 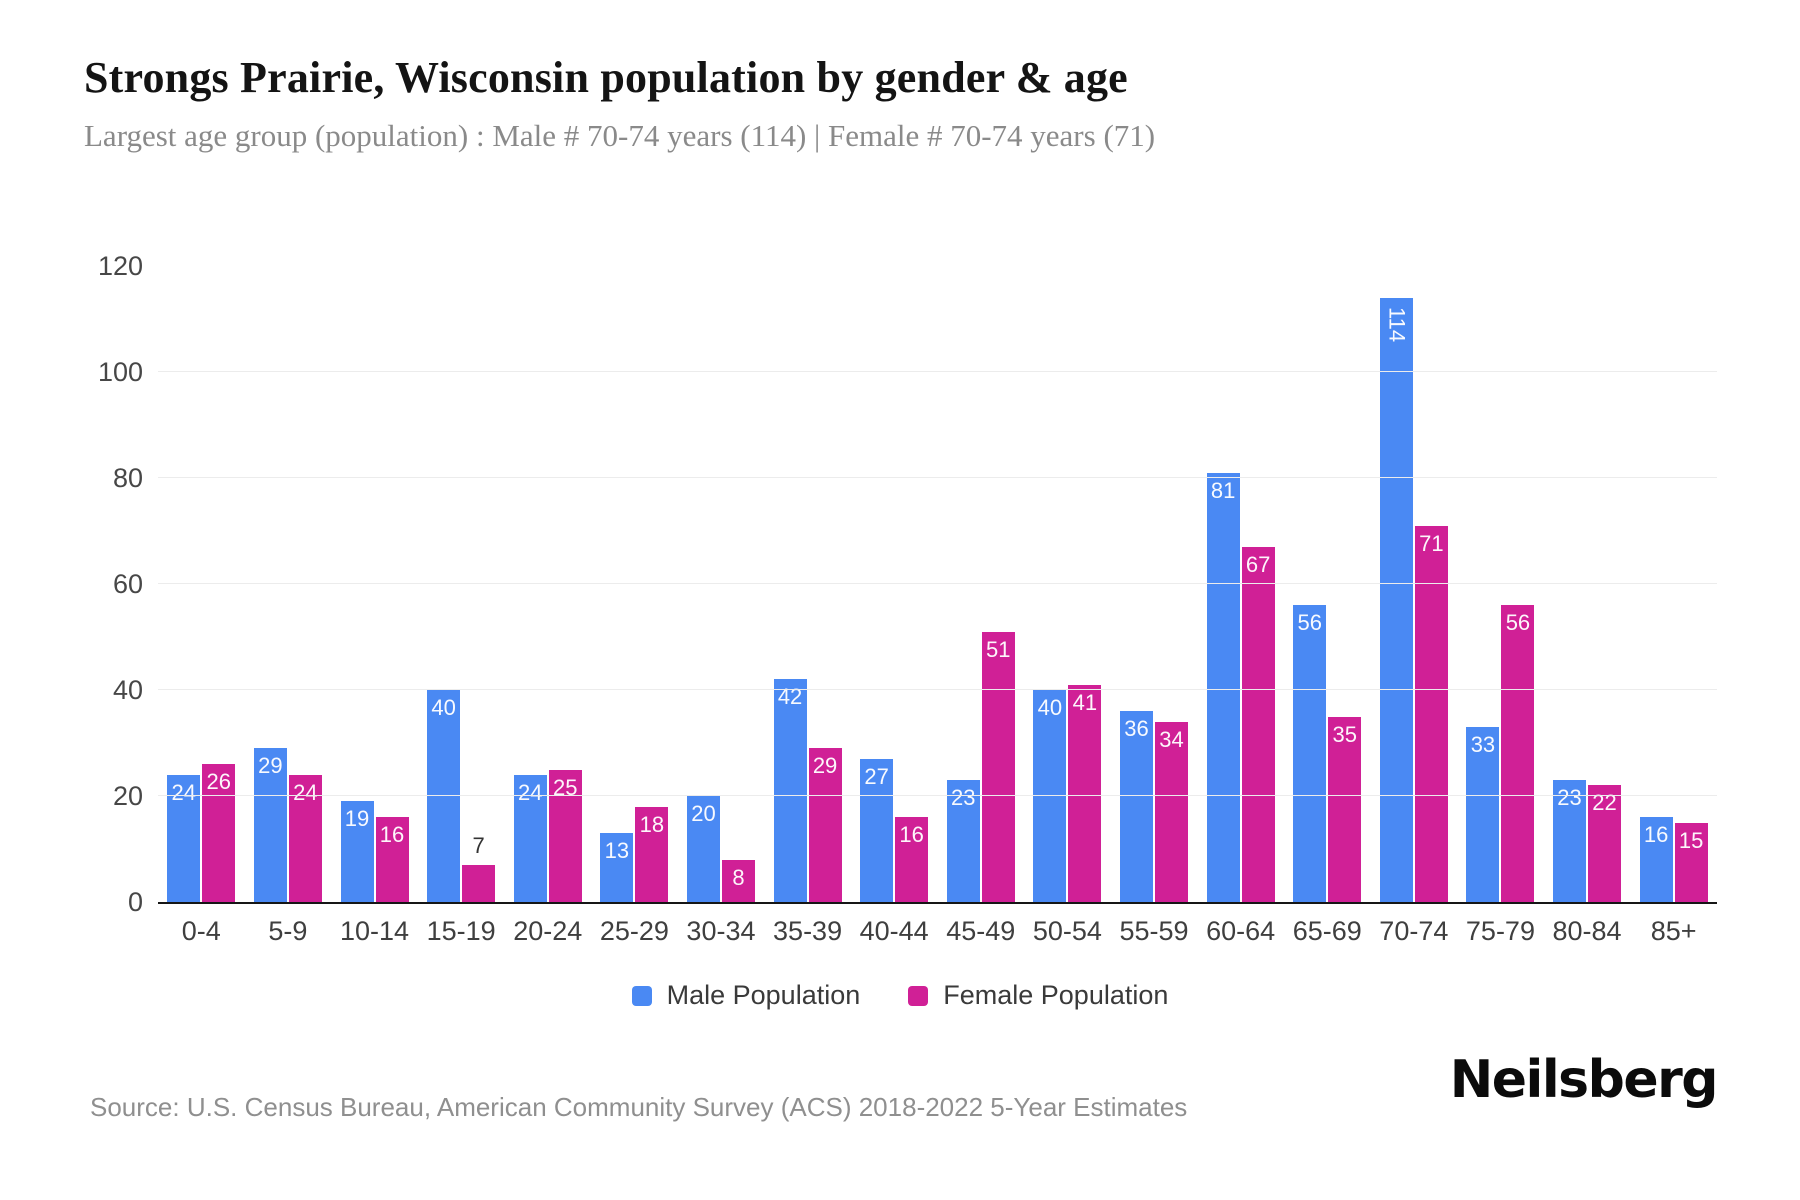 What do you see at coordinates (1604, 803) in the screenshot?
I see `bar-value-label: 22` at bounding box center [1604, 803].